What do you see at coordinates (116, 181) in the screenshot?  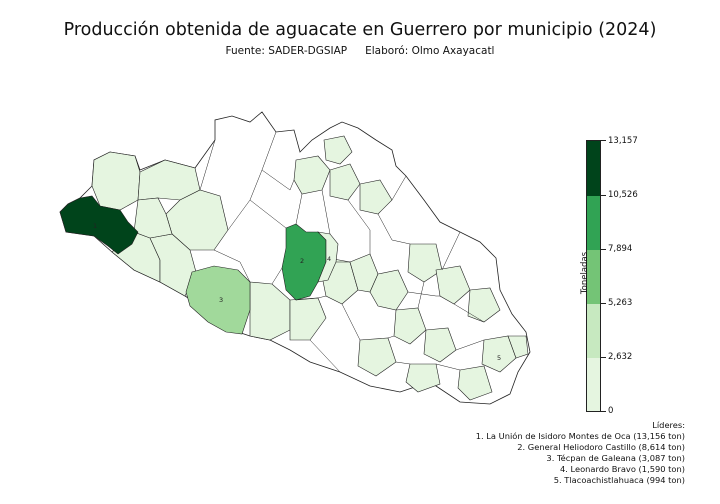 I see `municipality-coyuca-de-catalan` at bounding box center [116, 181].